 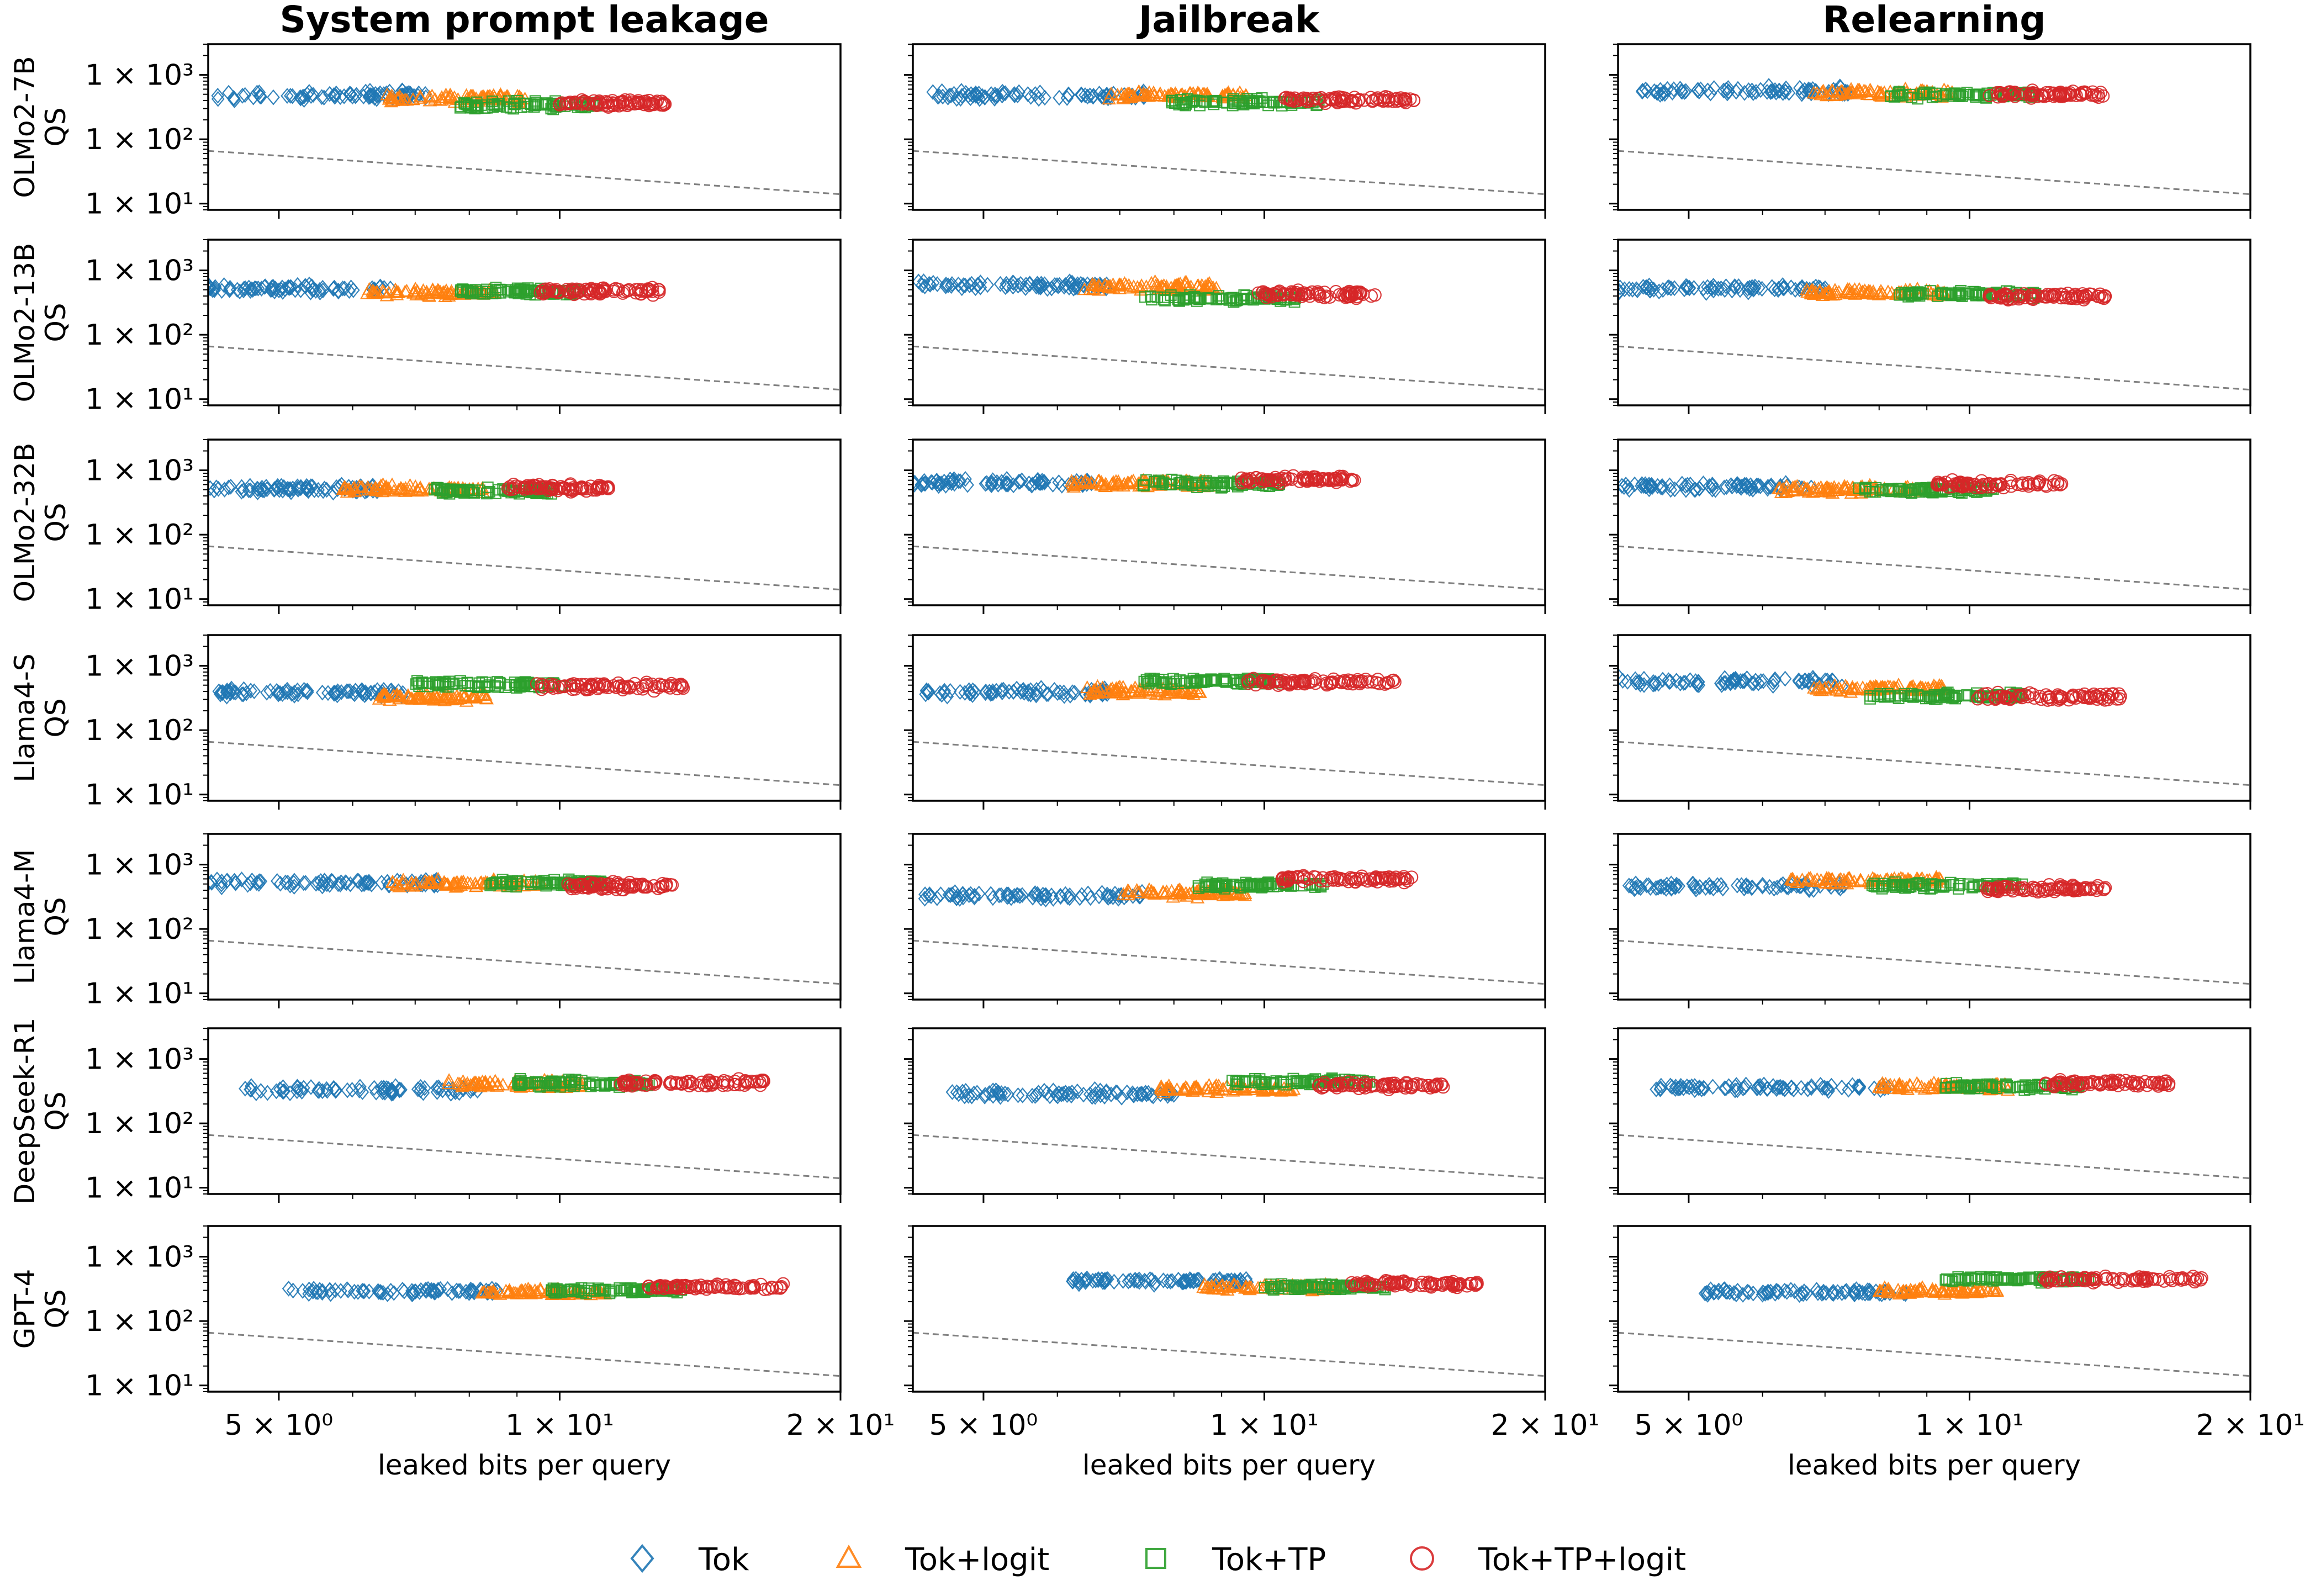 What do you see at coordinates (1865, 292) in the screenshot?
I see `scatter-points` at bounding box center [1865, 292].